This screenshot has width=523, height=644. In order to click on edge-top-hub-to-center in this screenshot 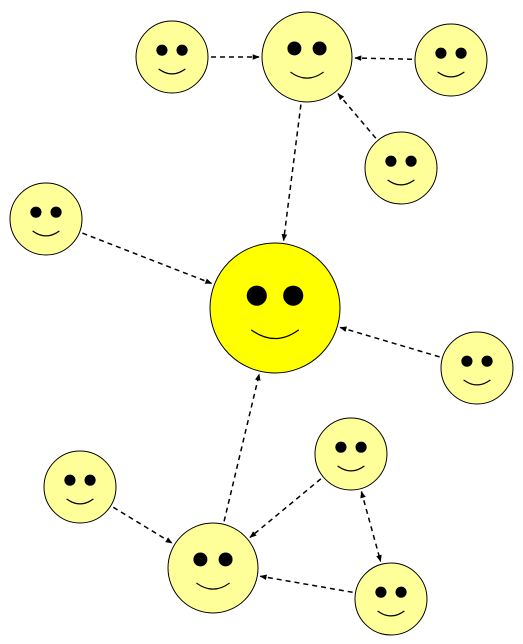, I will do `click(291, 173)`.